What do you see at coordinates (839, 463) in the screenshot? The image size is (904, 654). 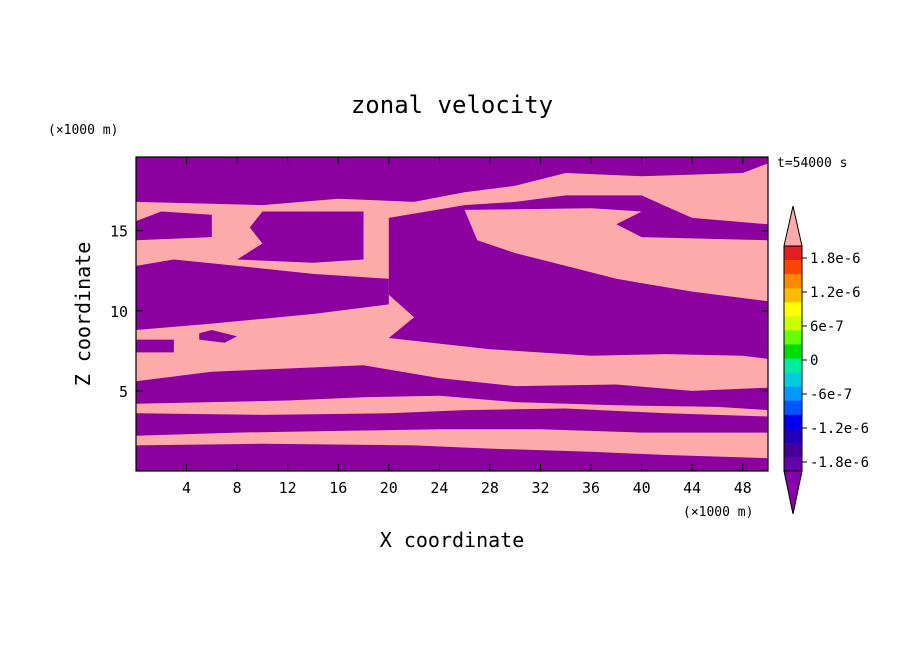 I see `colorbar-label: -1.8e-6` at bounding box center [839, 463].